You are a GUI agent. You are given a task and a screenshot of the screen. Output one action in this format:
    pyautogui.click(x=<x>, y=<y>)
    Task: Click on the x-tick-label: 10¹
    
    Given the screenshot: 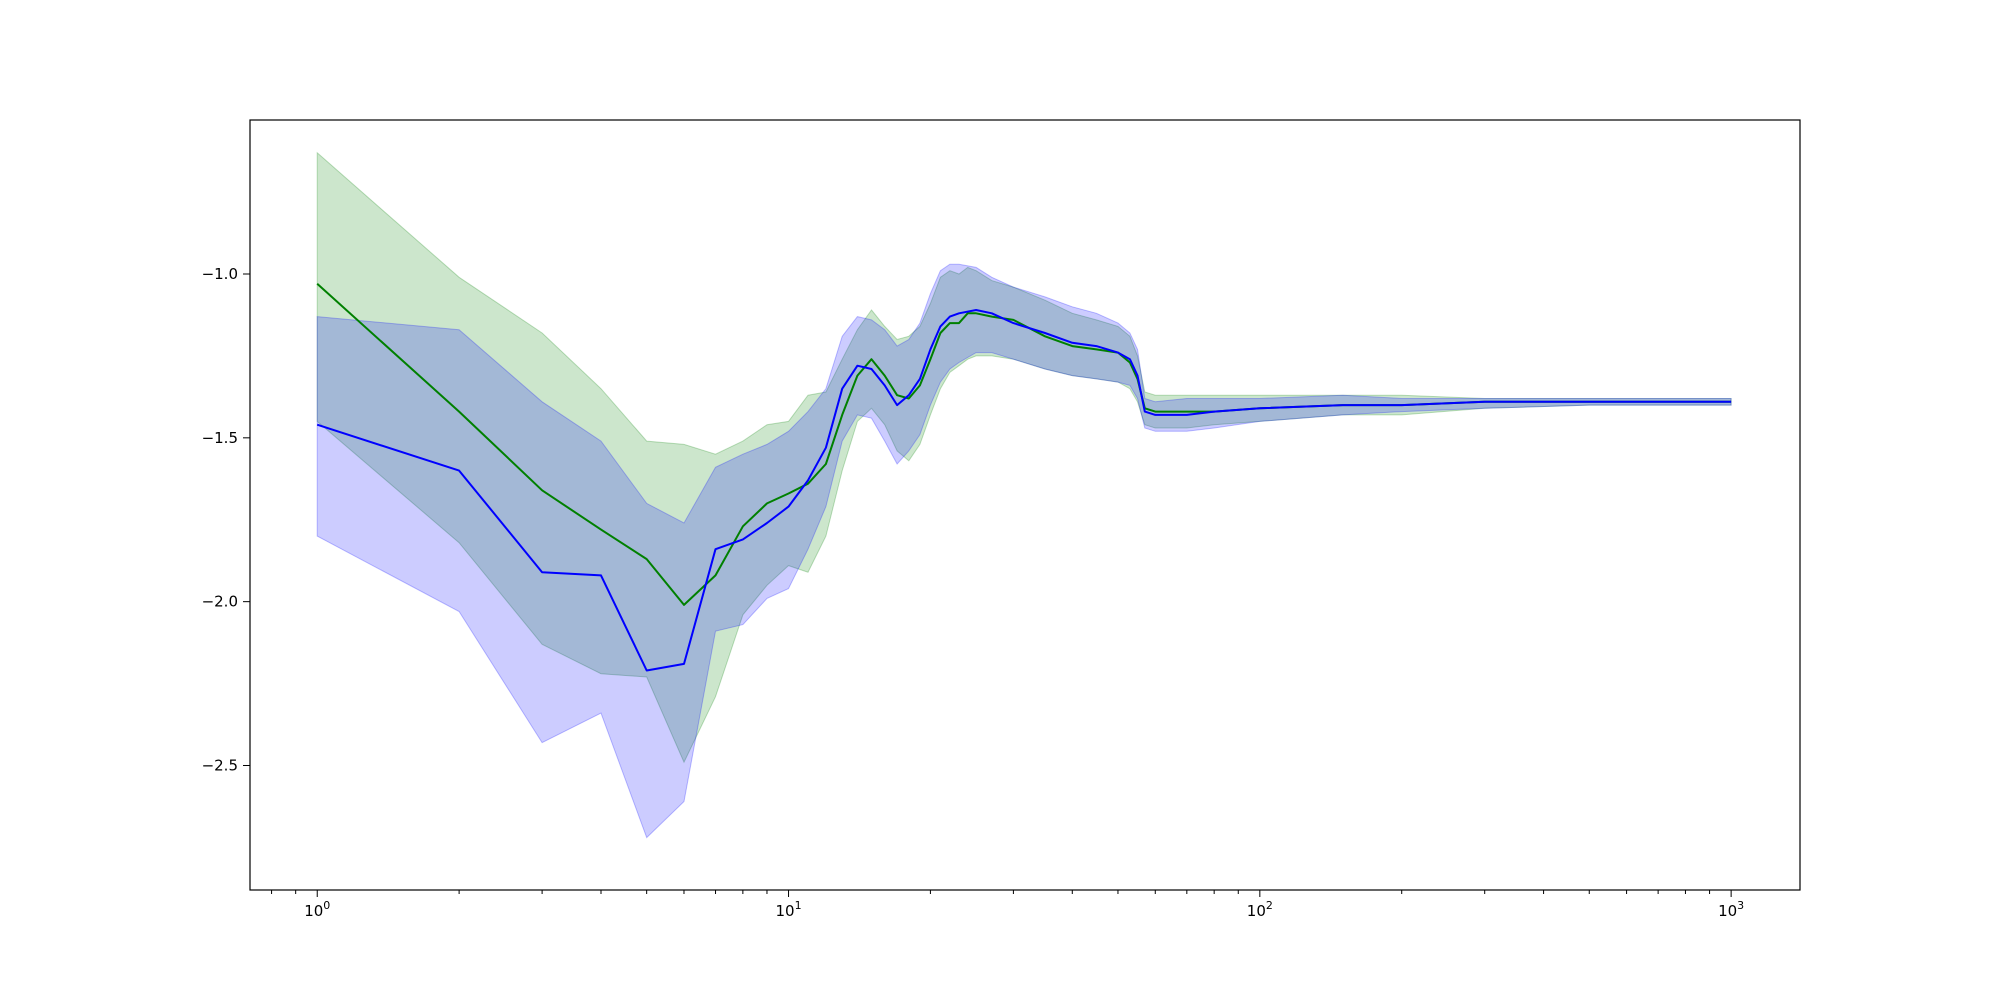 What is the action you would take?
    pyautogui.click(x=788, y=909)
    